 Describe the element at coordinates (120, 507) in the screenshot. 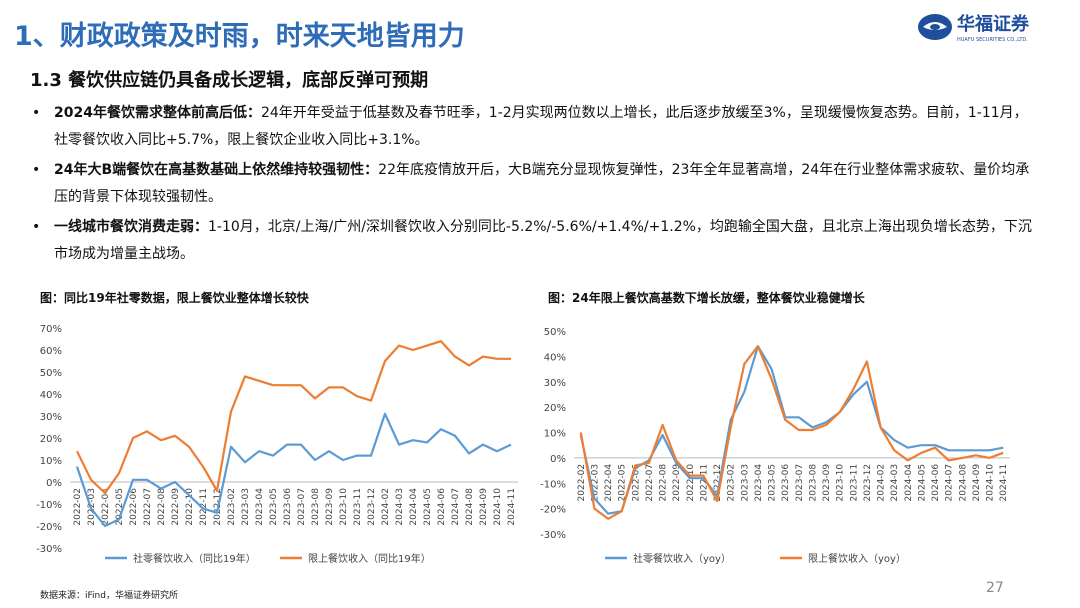

I see `x-tick-label: 2022-05` at that location.